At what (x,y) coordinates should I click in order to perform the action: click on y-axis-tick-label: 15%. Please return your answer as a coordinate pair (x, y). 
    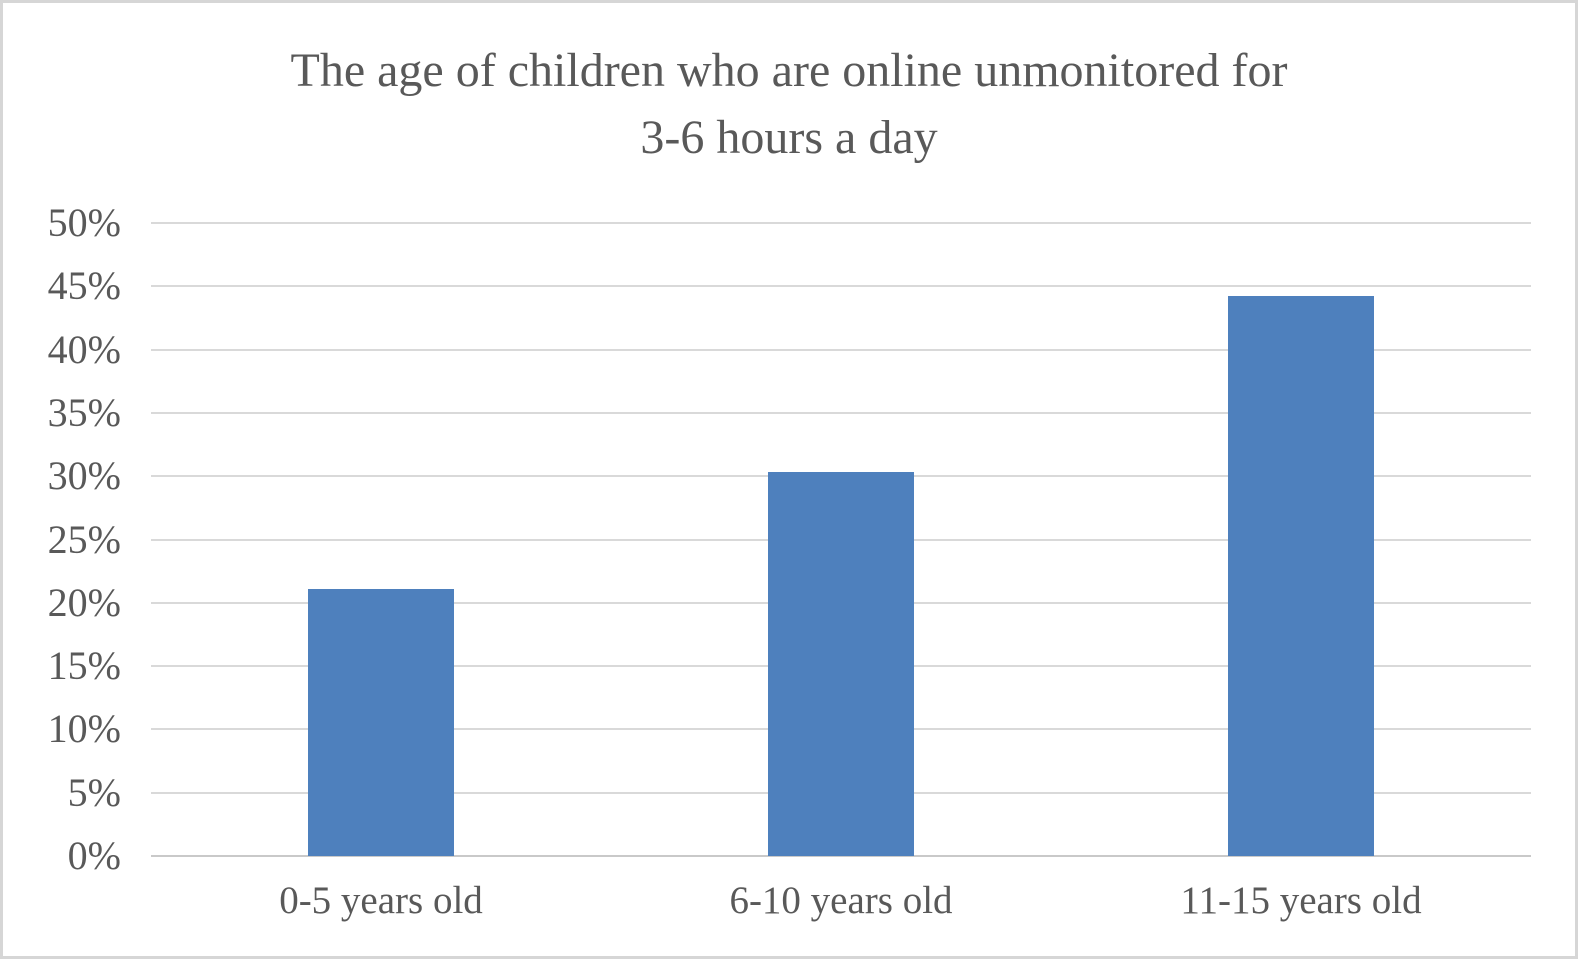
    Looking at the image, I should click on (84, 666).